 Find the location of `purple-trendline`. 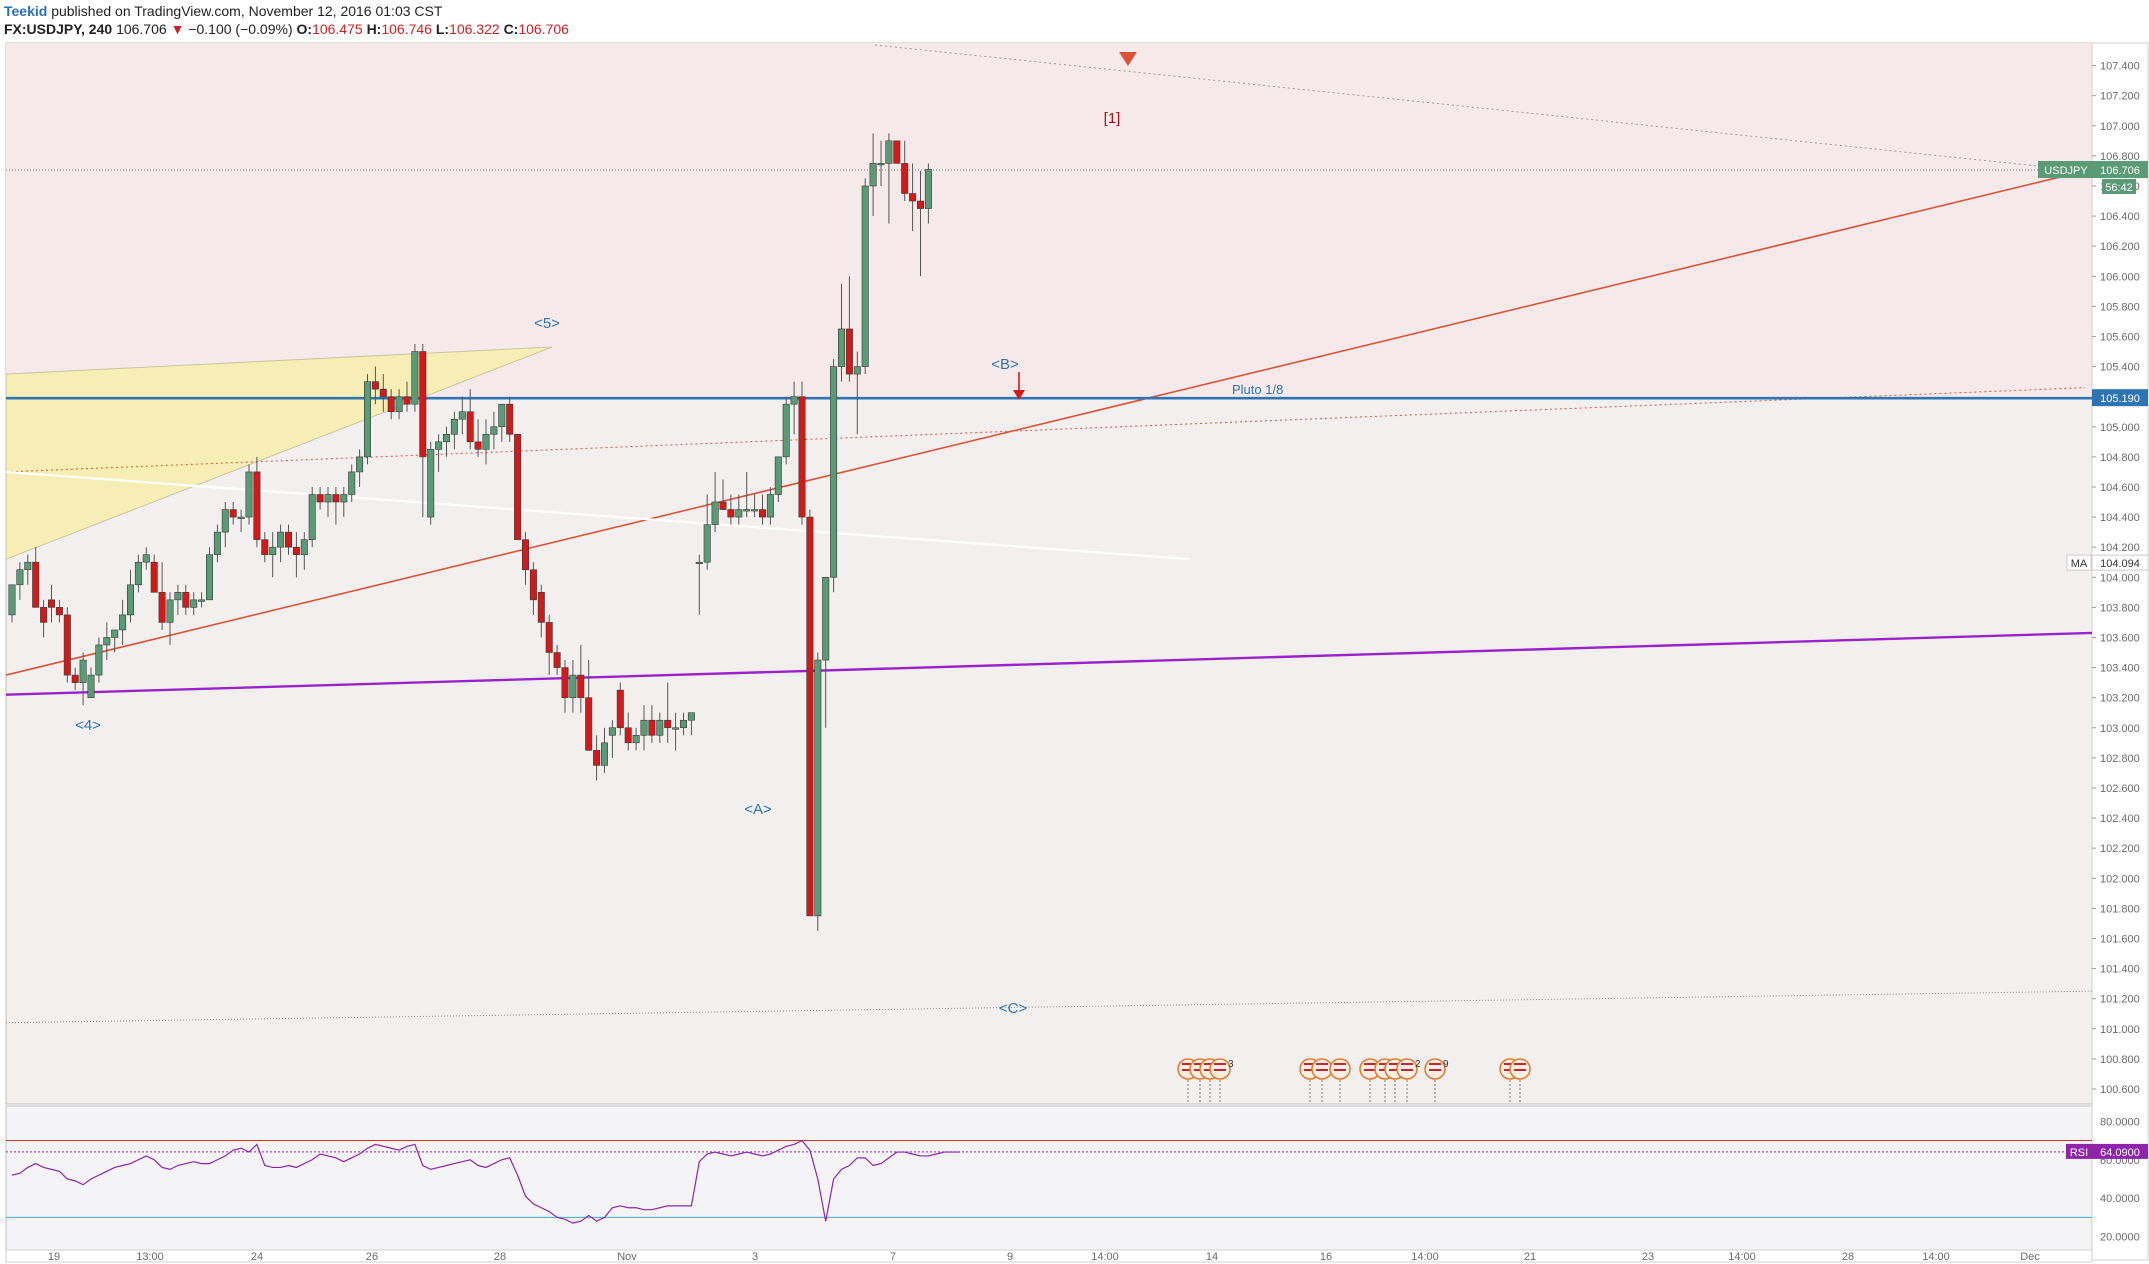

purple-trendline is located at coordinates (1049, 663).